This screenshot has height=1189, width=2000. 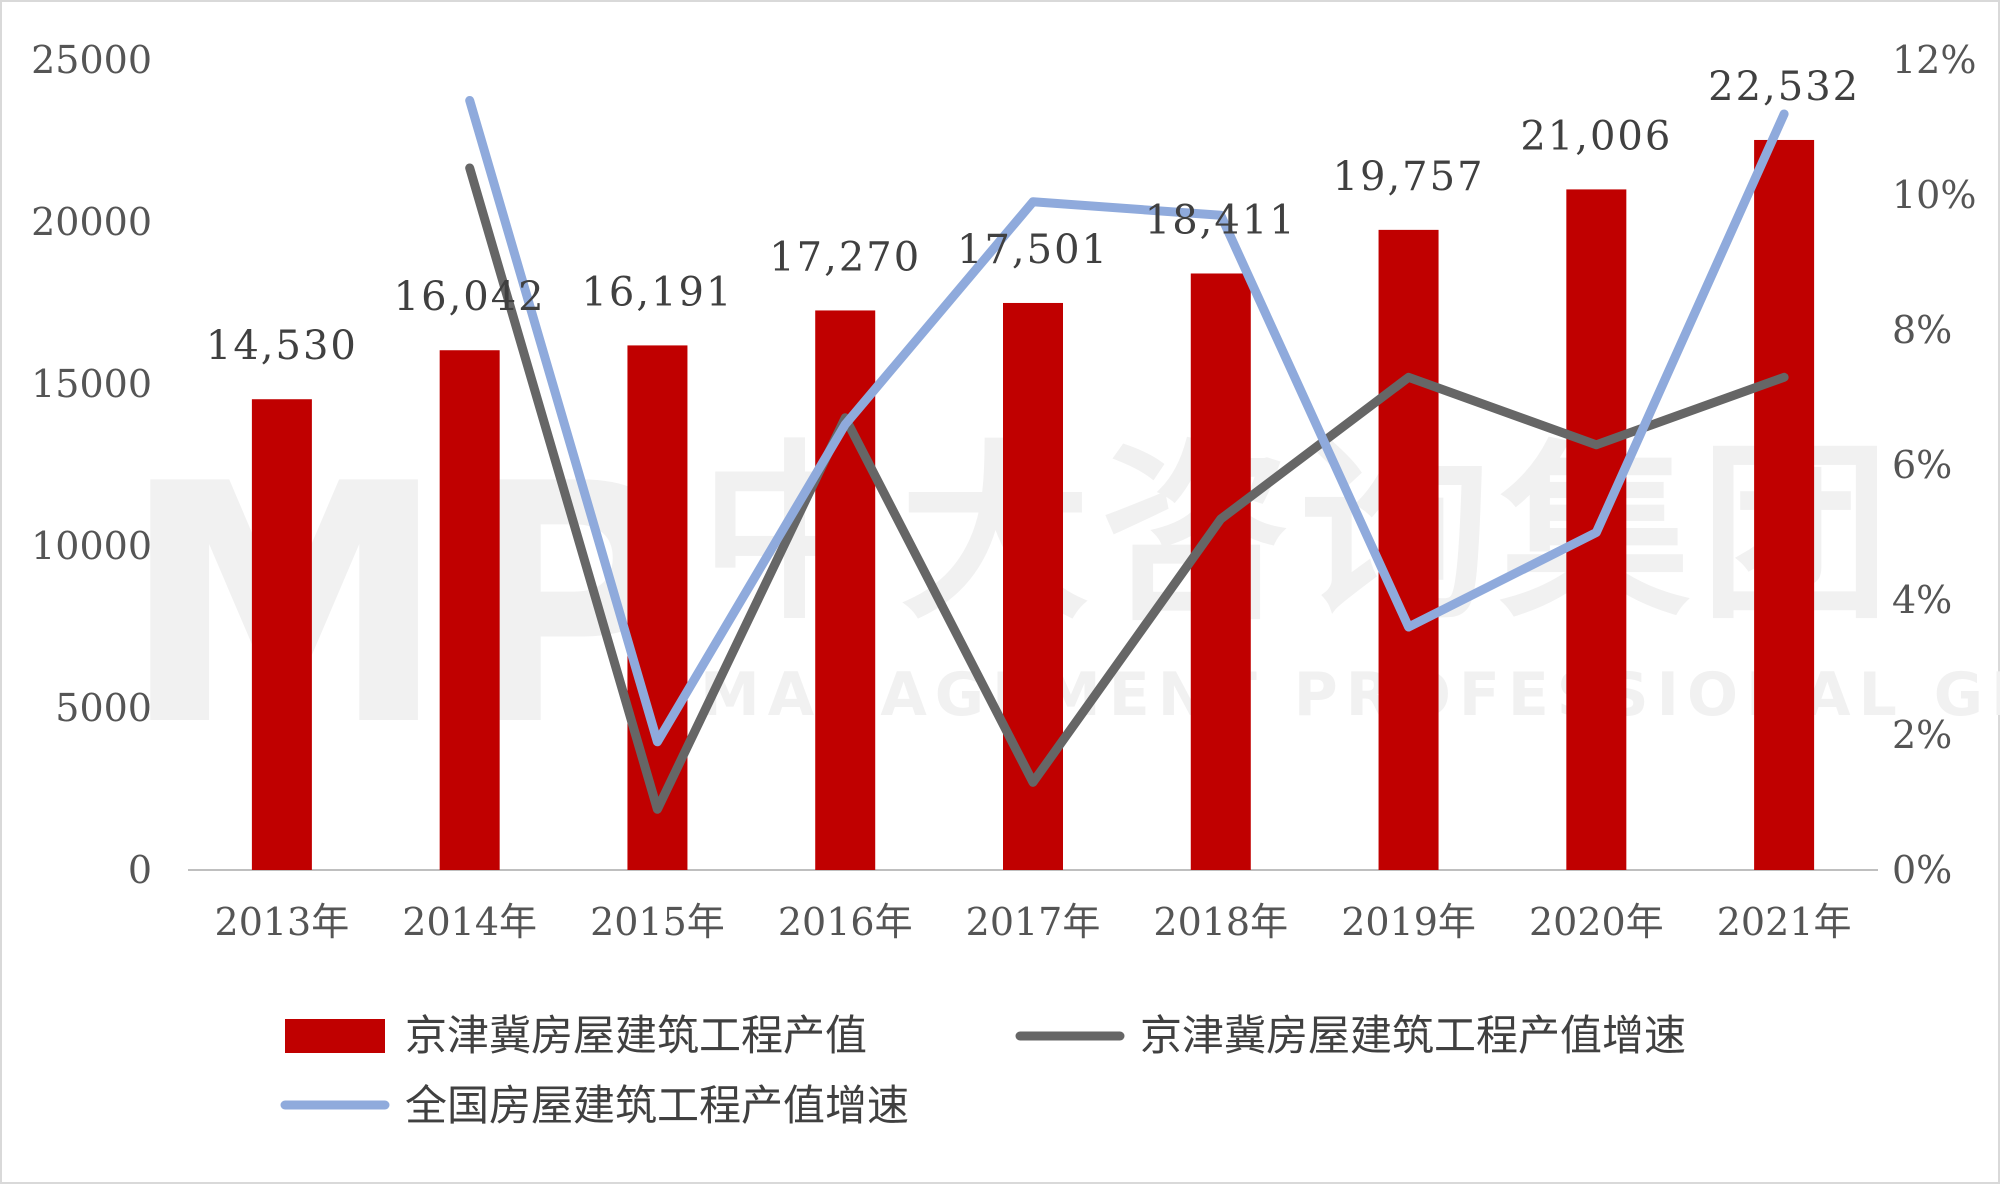 I want to click on y-left-tick-label: 20000, so click(x=91, y=222).